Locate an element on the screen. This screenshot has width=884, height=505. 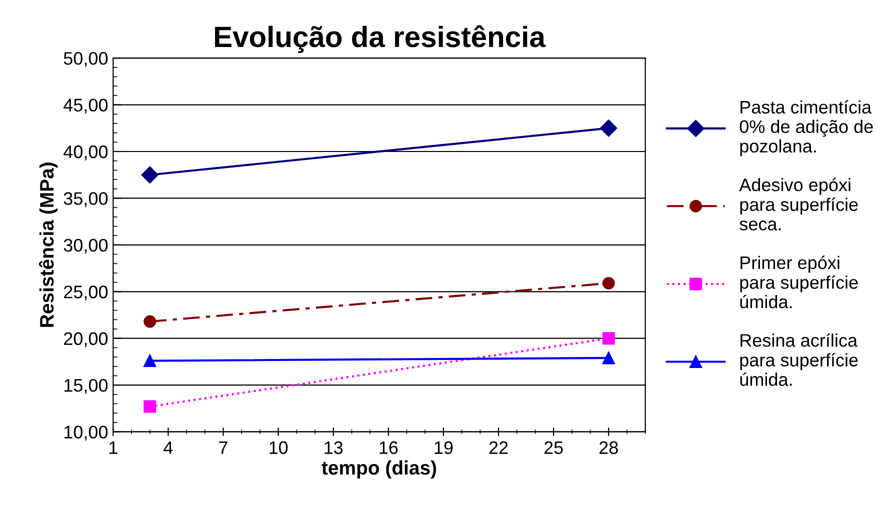
y-tick-label: 10,00 is located at coordinates (86, 433).